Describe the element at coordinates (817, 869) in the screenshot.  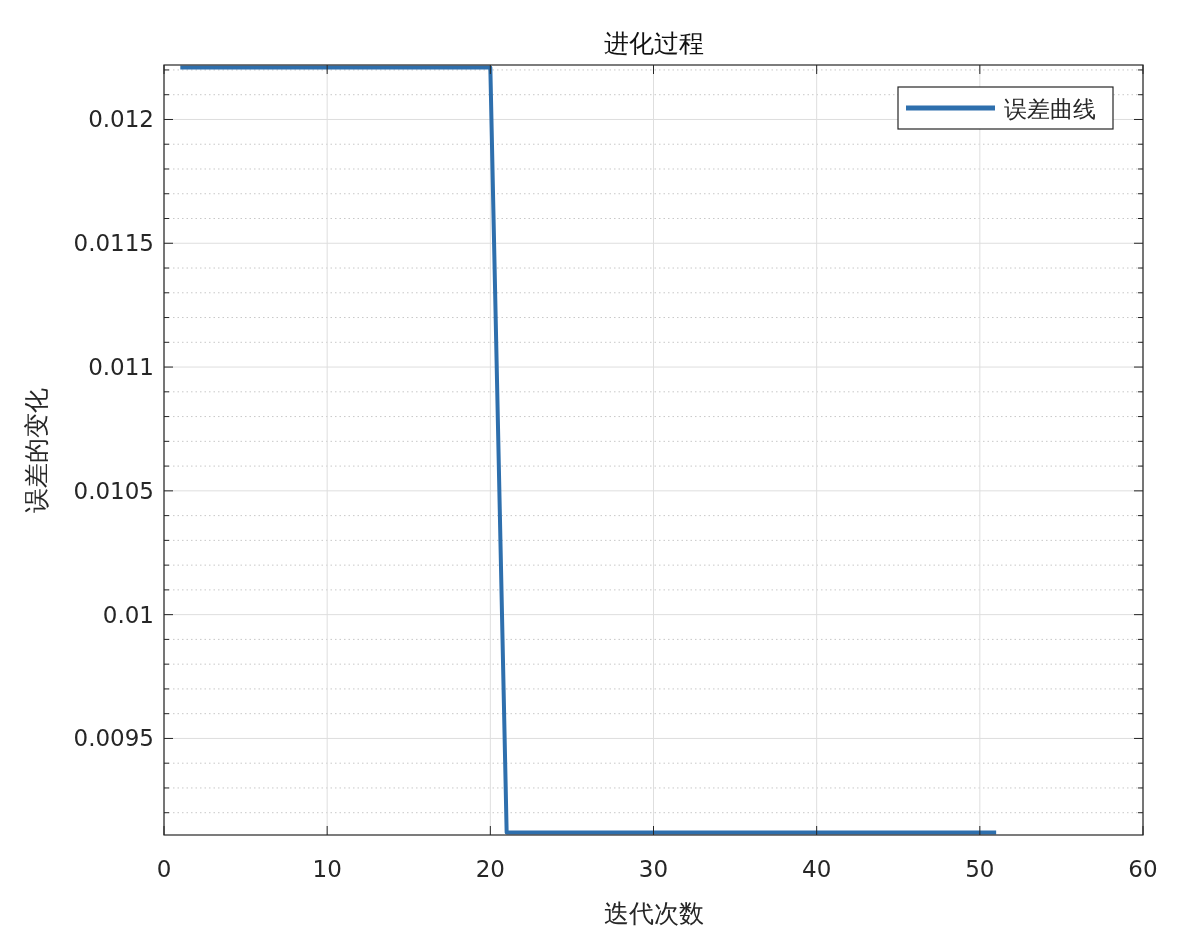
I see `x-tick-label: 40` at that location.